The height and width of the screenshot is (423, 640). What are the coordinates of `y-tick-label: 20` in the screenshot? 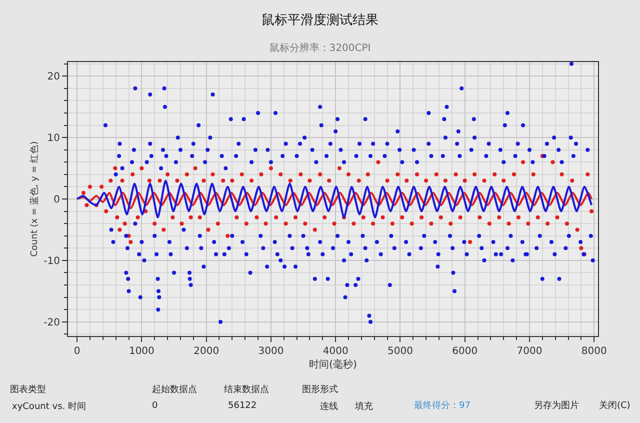 It's located at (53, 77).